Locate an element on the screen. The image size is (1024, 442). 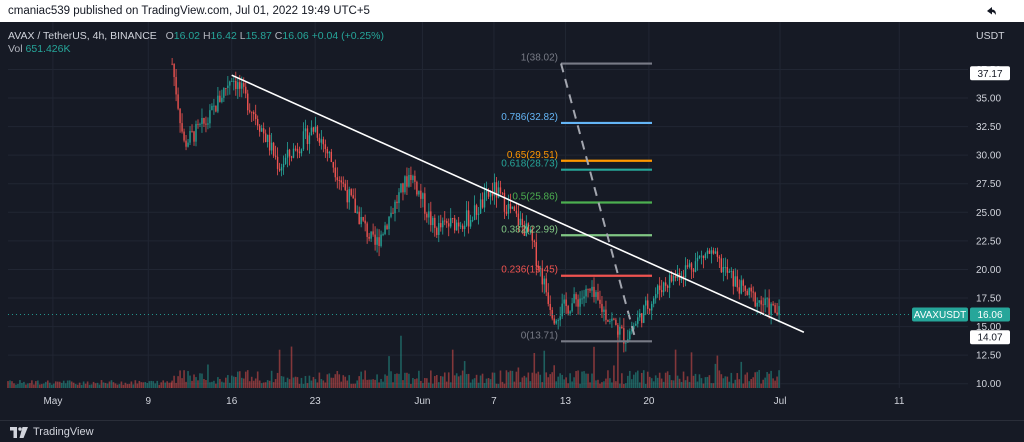
tradingview-brand: TradingView is located at coordinates (52, 432).